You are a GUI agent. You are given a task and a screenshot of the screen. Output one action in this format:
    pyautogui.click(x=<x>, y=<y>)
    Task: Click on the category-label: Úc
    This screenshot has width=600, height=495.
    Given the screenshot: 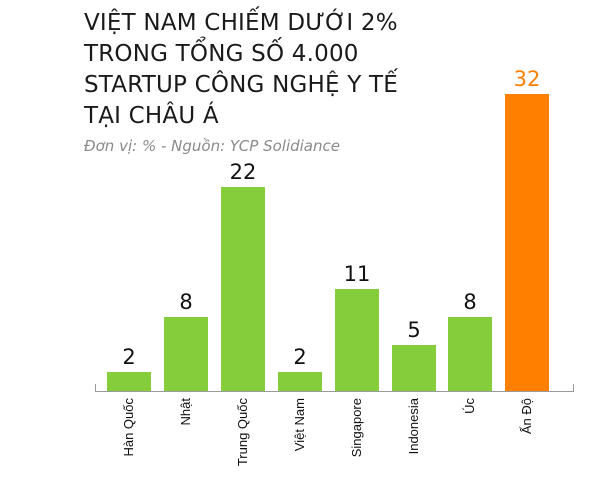 What is the action you would take?
    pyautogui.click(x=469, y=406)
    